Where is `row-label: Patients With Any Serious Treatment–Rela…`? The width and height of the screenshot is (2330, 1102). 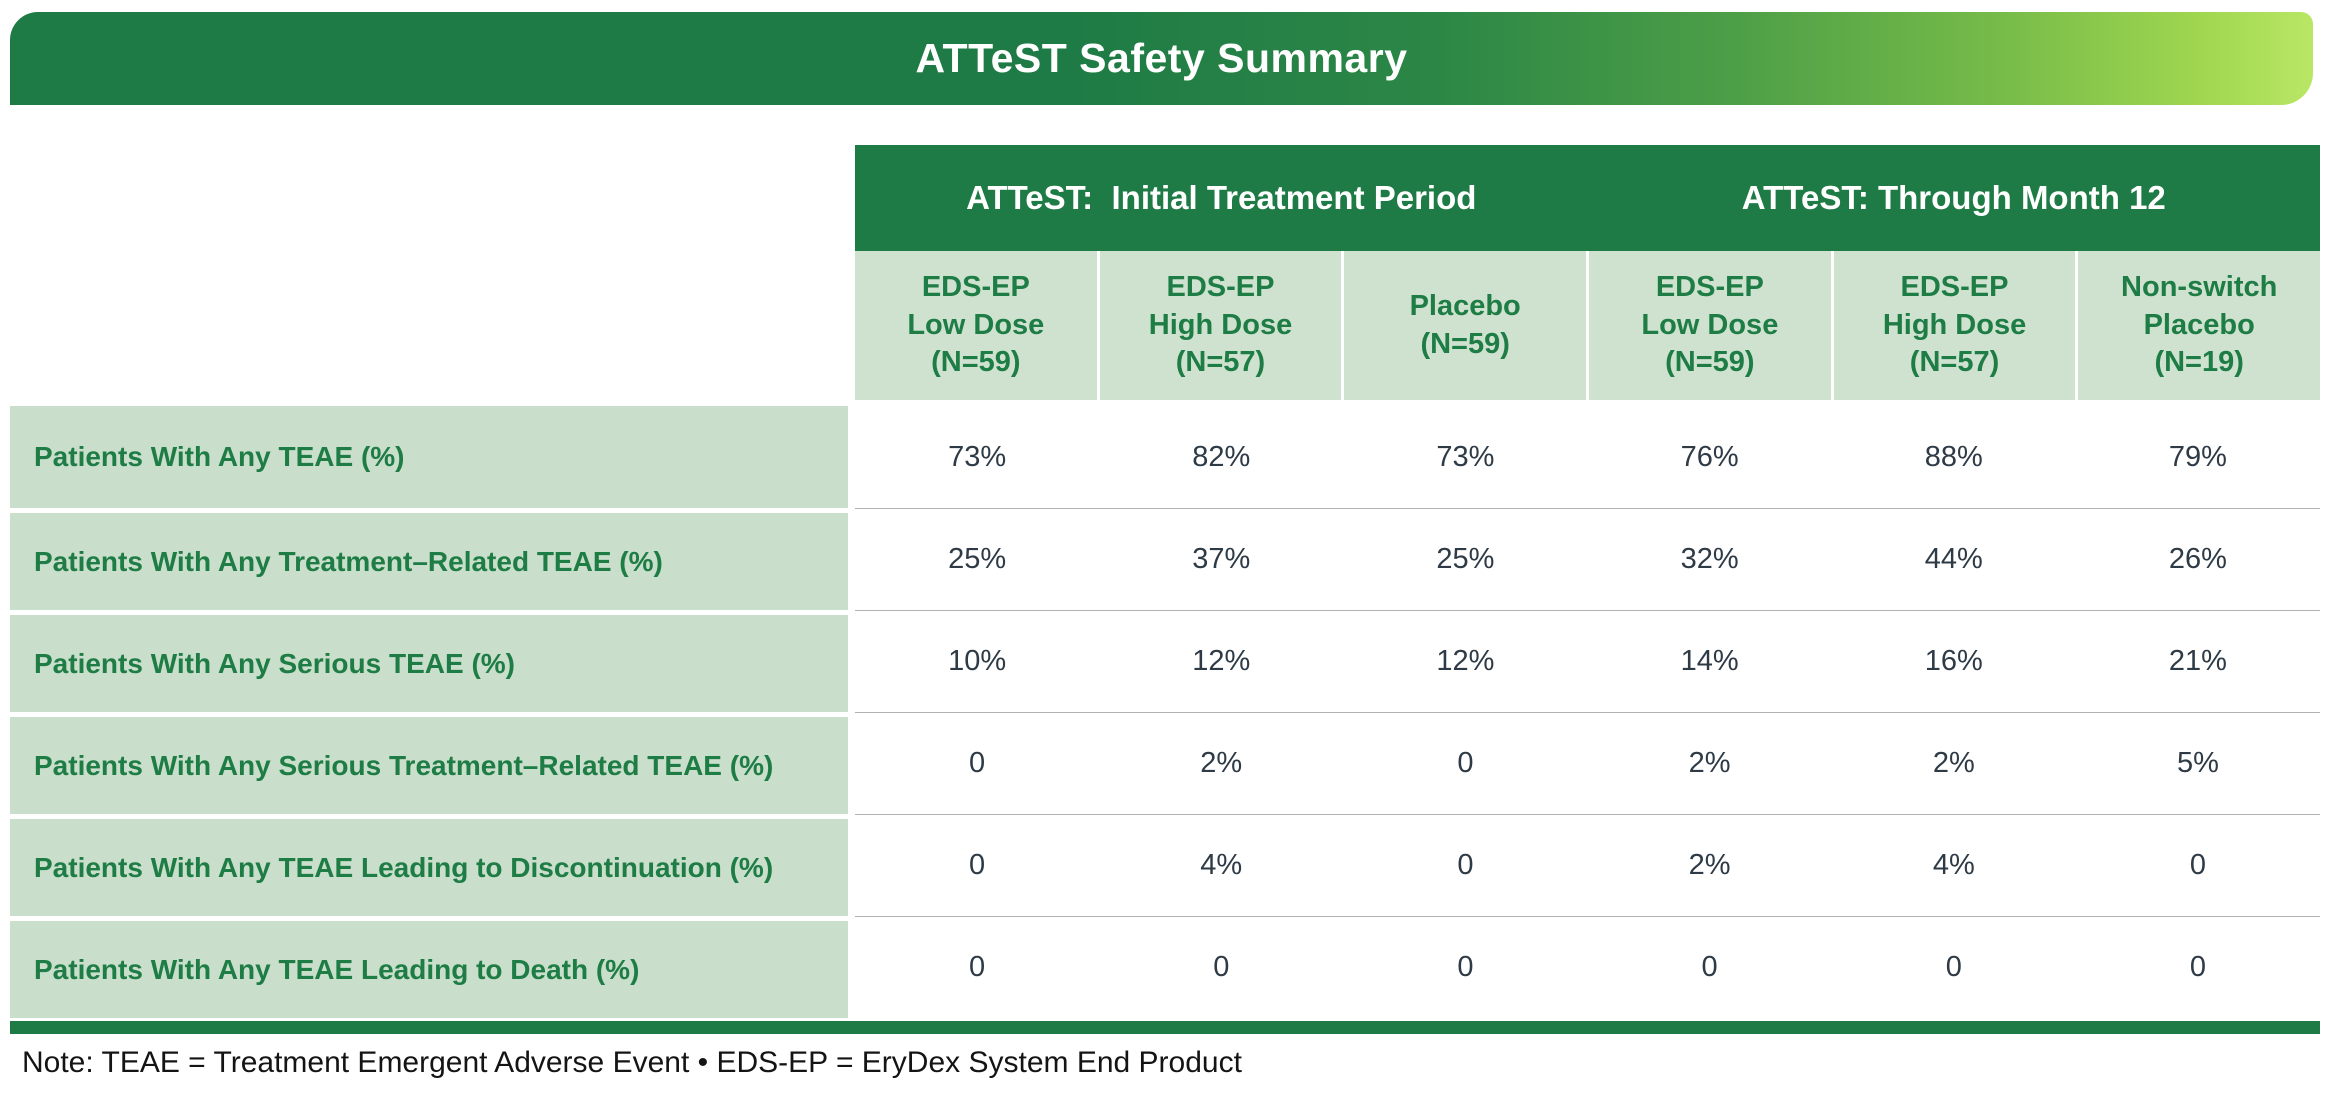 row-label: Patients With Any Serious Treatment–Rela… is located at coordinates (429, 763).